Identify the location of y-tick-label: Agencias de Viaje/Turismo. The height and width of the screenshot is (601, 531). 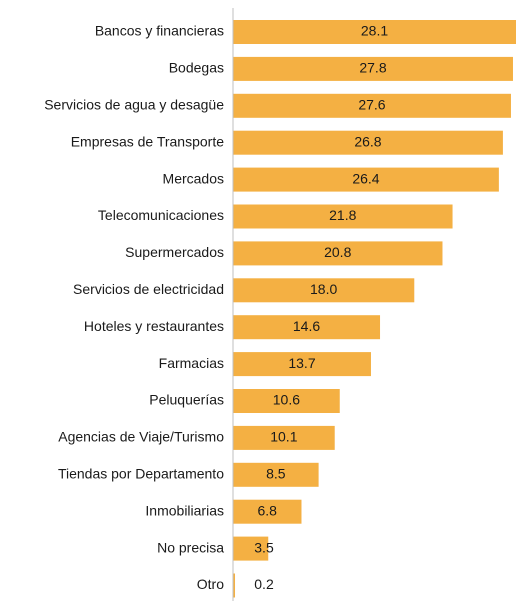
(141, 437).